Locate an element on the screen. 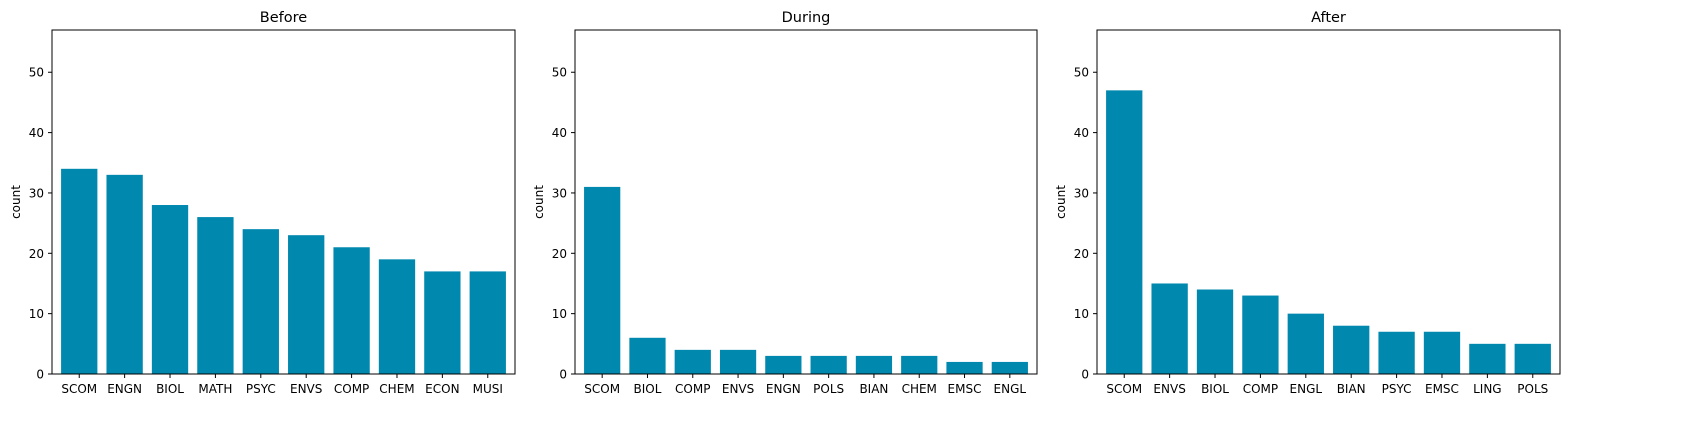 Image resolution: width=1686 pixels, height=435 pixels. x-tick-label: ECON is located at coordinates (442, 389).